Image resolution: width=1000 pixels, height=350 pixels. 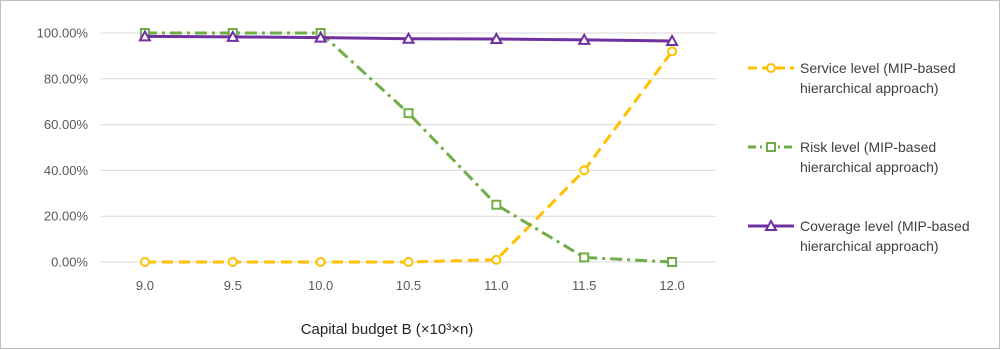 I want to click on x-axis-title: Capital budget B (×10³×n), so click(x=387, y=329).